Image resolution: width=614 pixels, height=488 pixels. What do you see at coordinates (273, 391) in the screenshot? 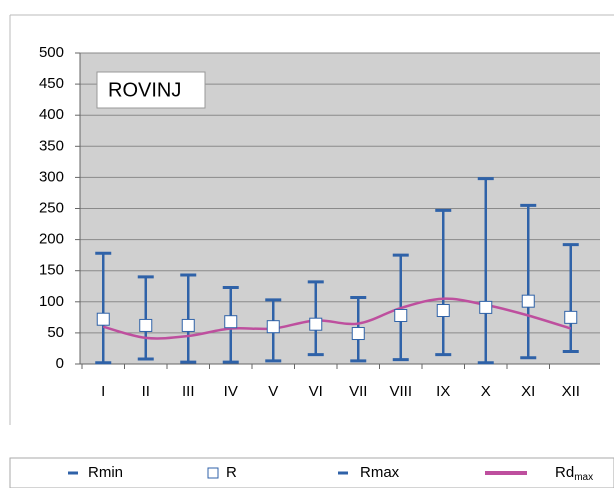
I see `x-tick-label: V` at bounding box center [273, 391].